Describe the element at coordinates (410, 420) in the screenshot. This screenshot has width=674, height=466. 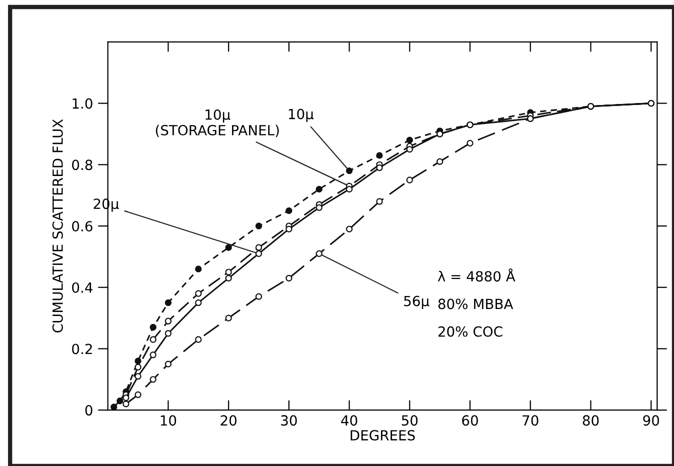
I see `x-tick-label: 50` at that location.